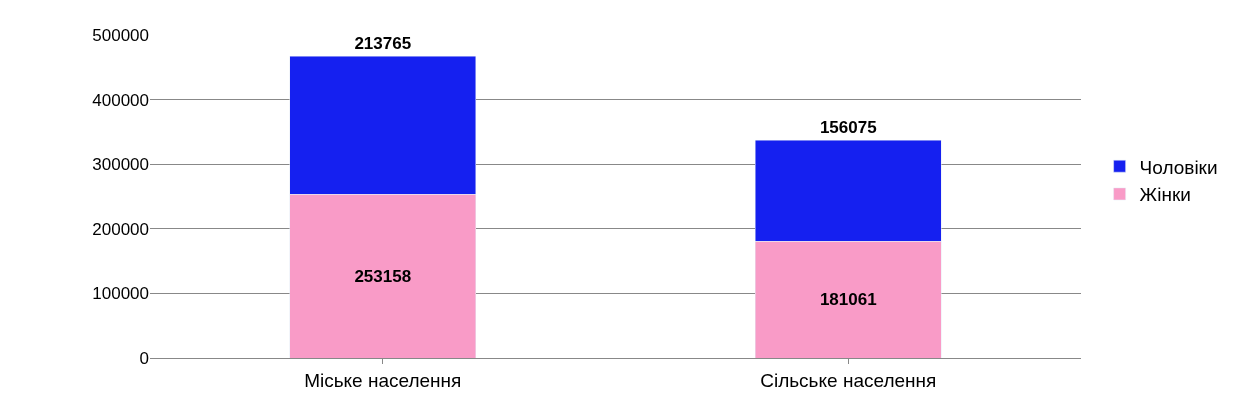 The width and height of the screenshot is (1235, 403). What do you see at coordinates (120, 35) in the screenshot?
I see `y-tick-label: 500000` at bounding box center [120, 35].